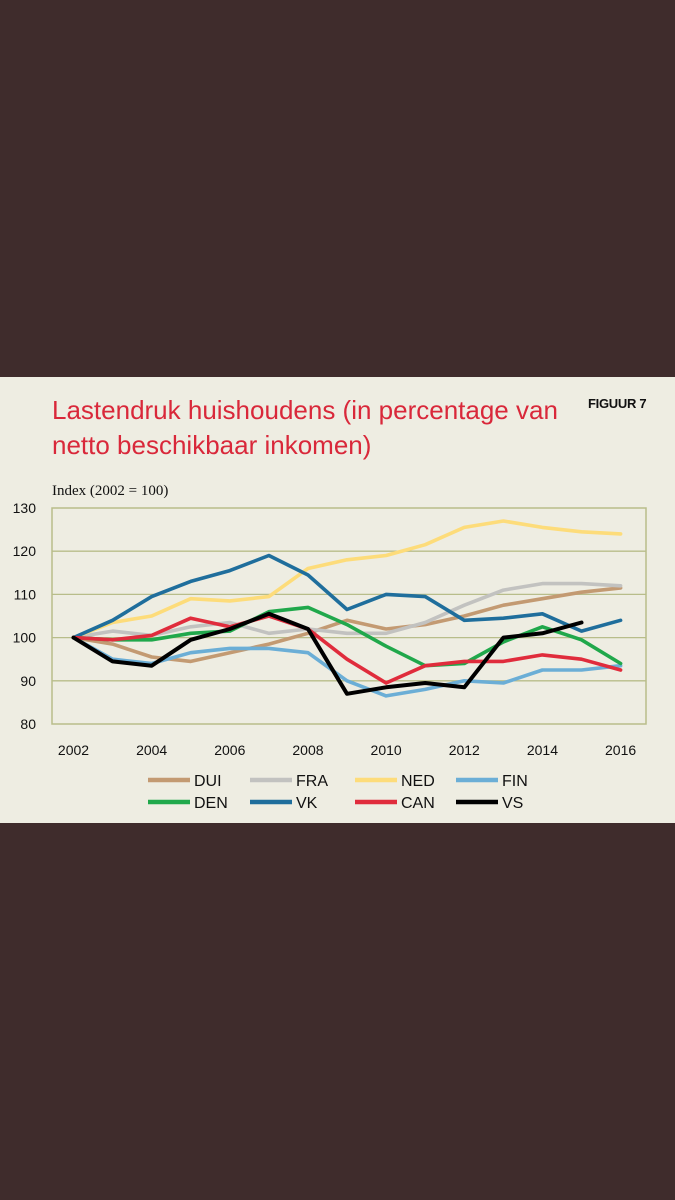  Describe the element at coordinates (28, 681) in the screenshot. I see `y-tick-label: 90` at that location.